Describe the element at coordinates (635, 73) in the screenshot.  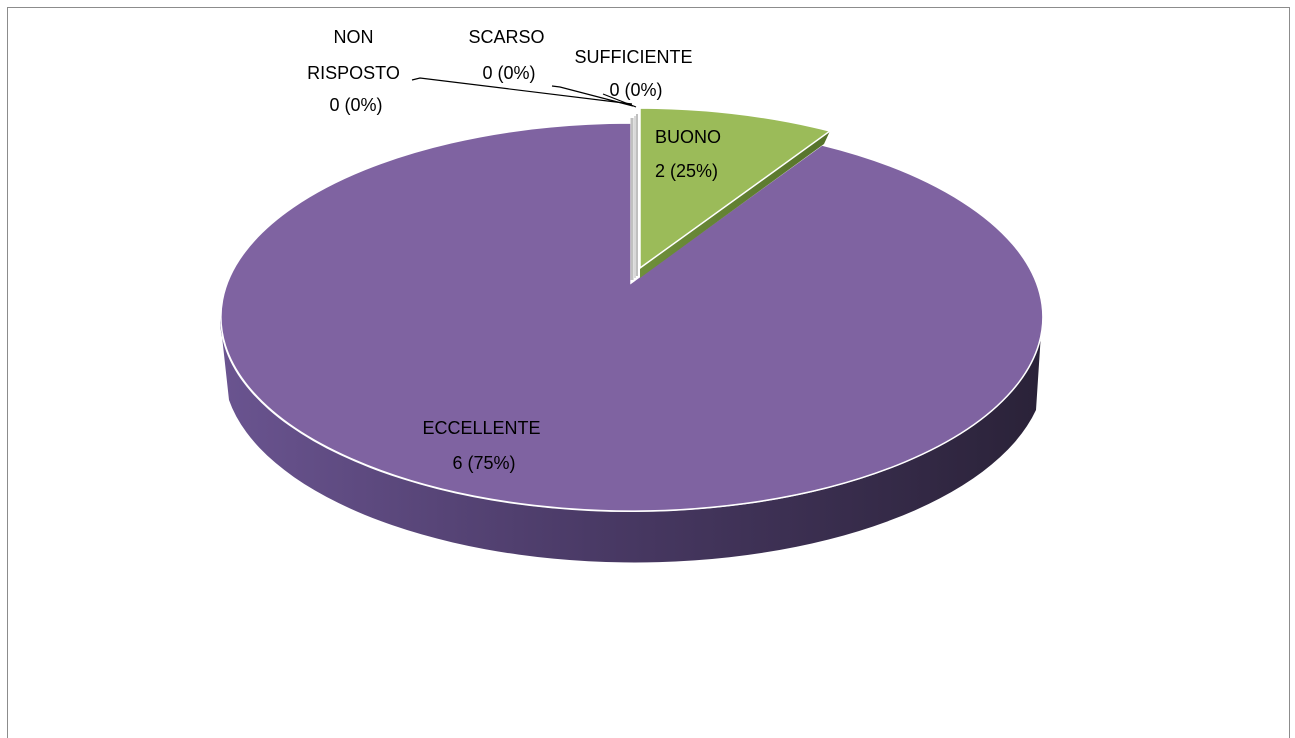
I see `label-sufficiente: SUFFICIENTE 0 (0%)` at that location.